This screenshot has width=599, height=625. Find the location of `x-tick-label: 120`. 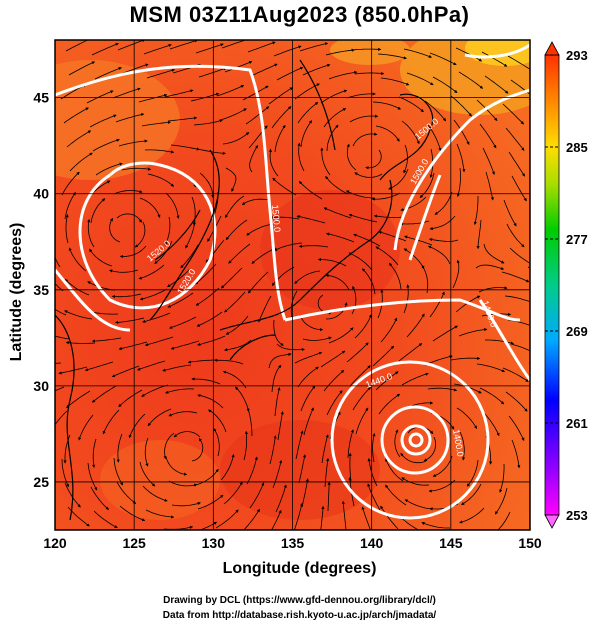

x-tick-label: 120 is located at coordinates (55, 543).